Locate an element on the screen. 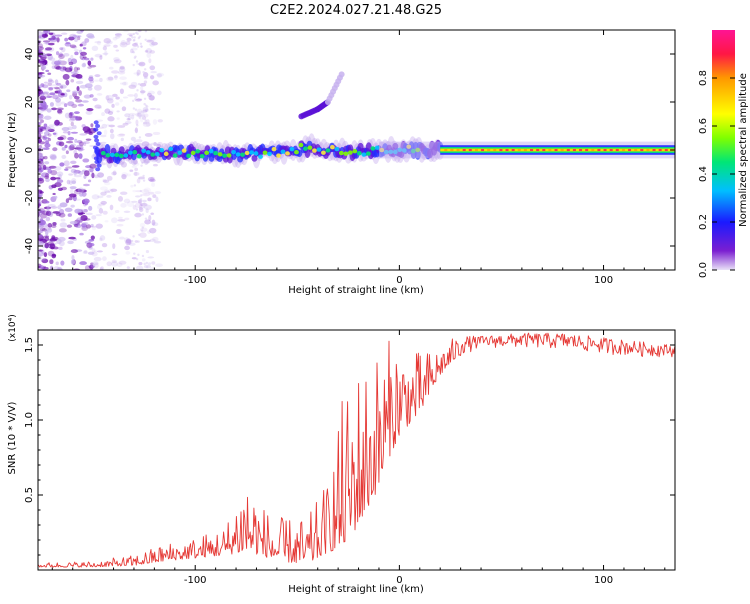 Image resolution: width=750 pixels, height=604 pixels. colorbar-ticks: 0.0 0.2 0.4 0.6 0.8 is located at coordinates (716, 174).